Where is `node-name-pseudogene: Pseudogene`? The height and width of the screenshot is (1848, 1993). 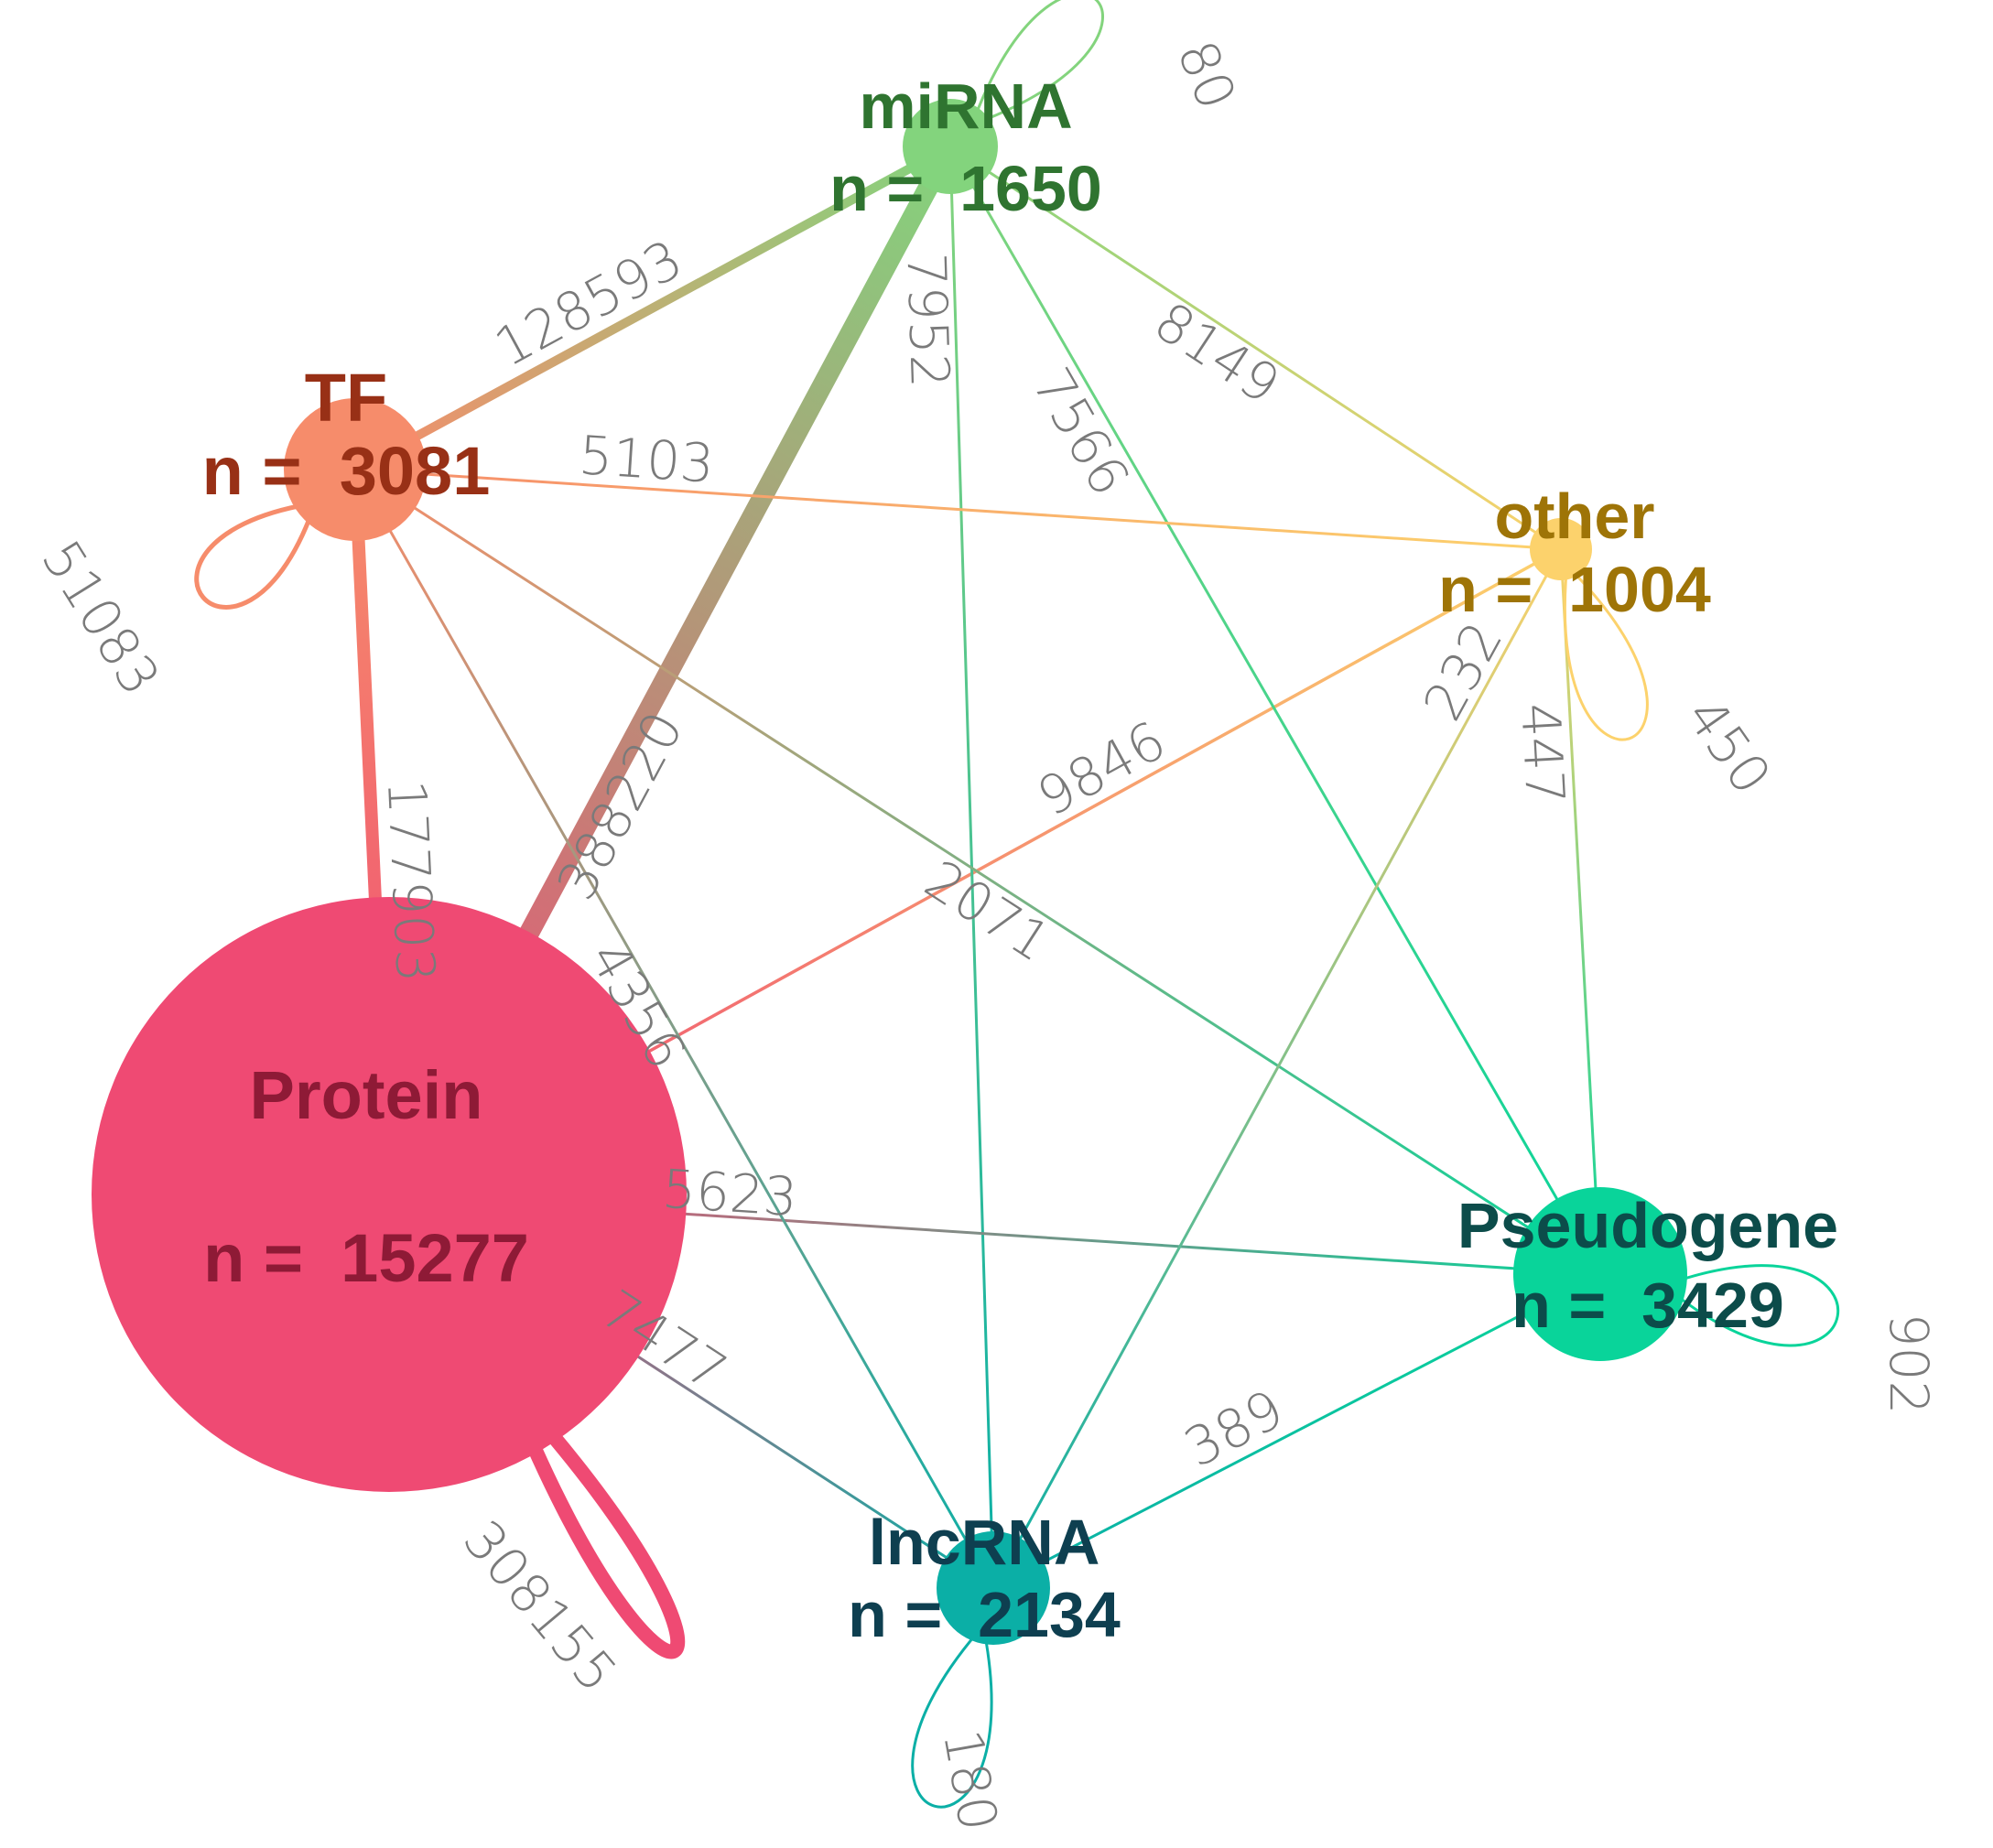
node-name-pseudogene: Pseudogene is located at coordinates (1647, 1225).